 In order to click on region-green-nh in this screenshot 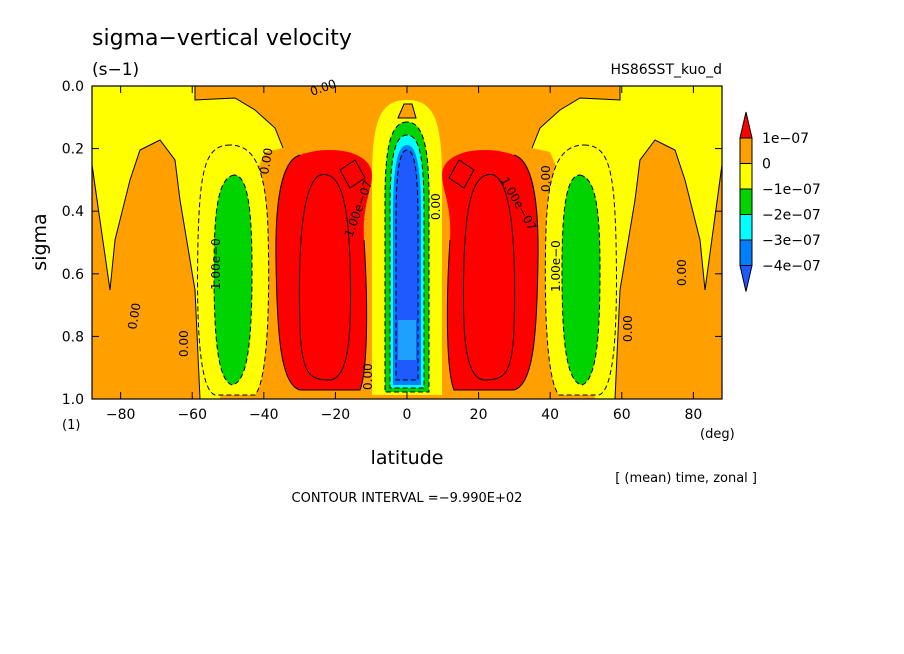, I will do `click(581, 280)`.